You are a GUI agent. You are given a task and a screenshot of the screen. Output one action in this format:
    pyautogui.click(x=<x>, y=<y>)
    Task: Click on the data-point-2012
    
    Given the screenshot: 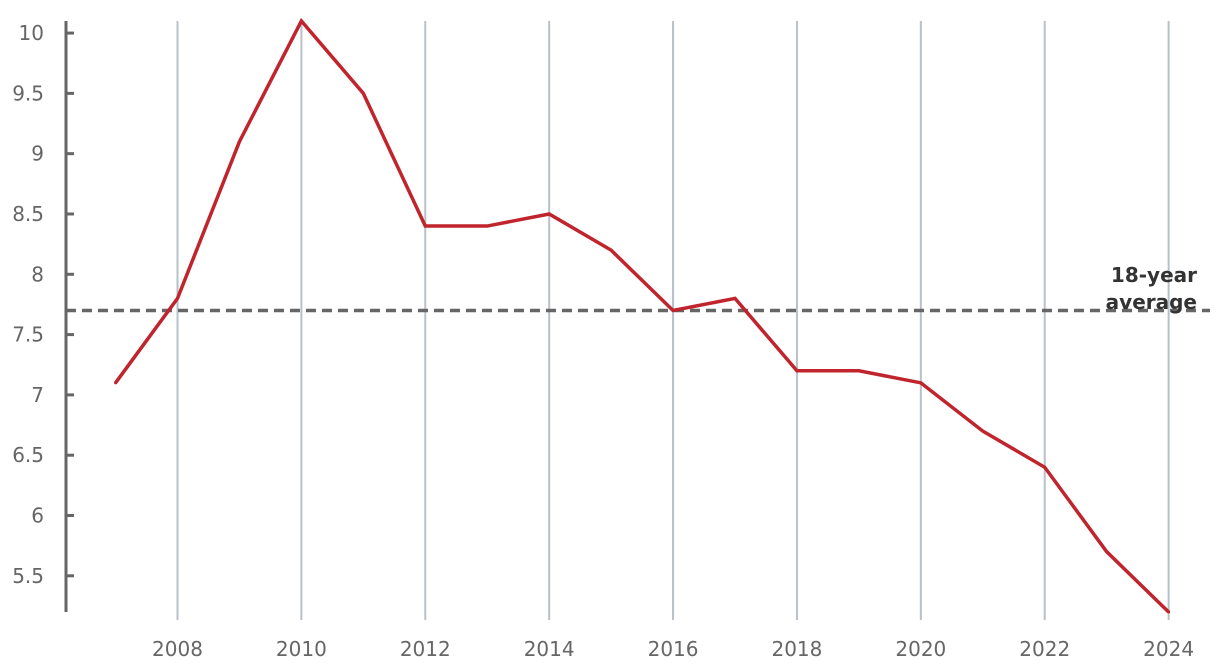 What is the action you would take?
    pyautogui.click(x=425, y=226)
    